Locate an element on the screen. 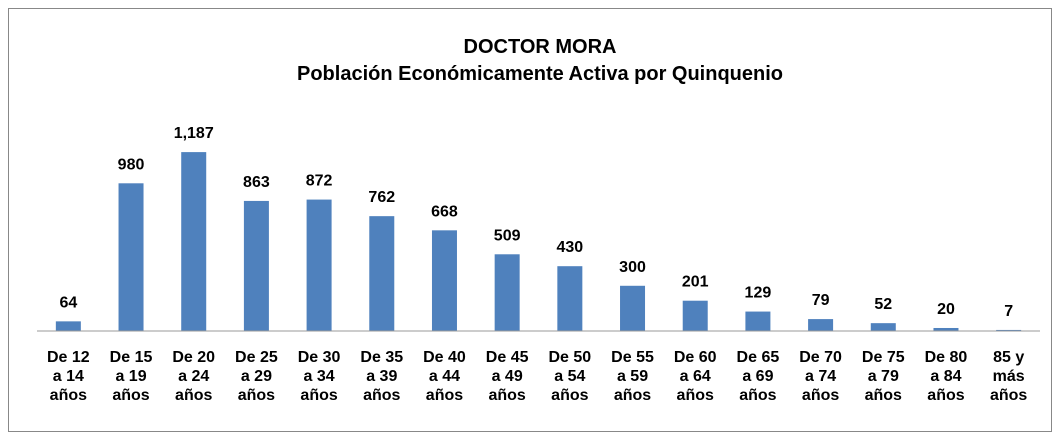 Image resolution: width=1060 pixels, height=432 pixels. x-tick-label-line: De 75 is located at coordinates (883, 357).